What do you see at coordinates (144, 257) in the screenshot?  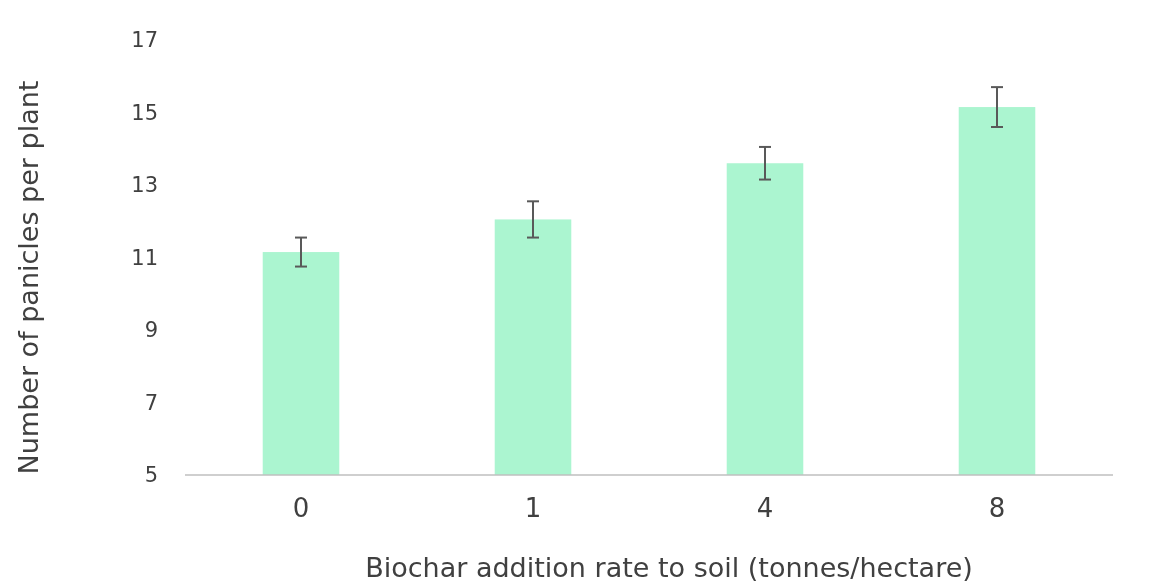 I see `y-tick-label: 11` at bounding box center [144, 257].